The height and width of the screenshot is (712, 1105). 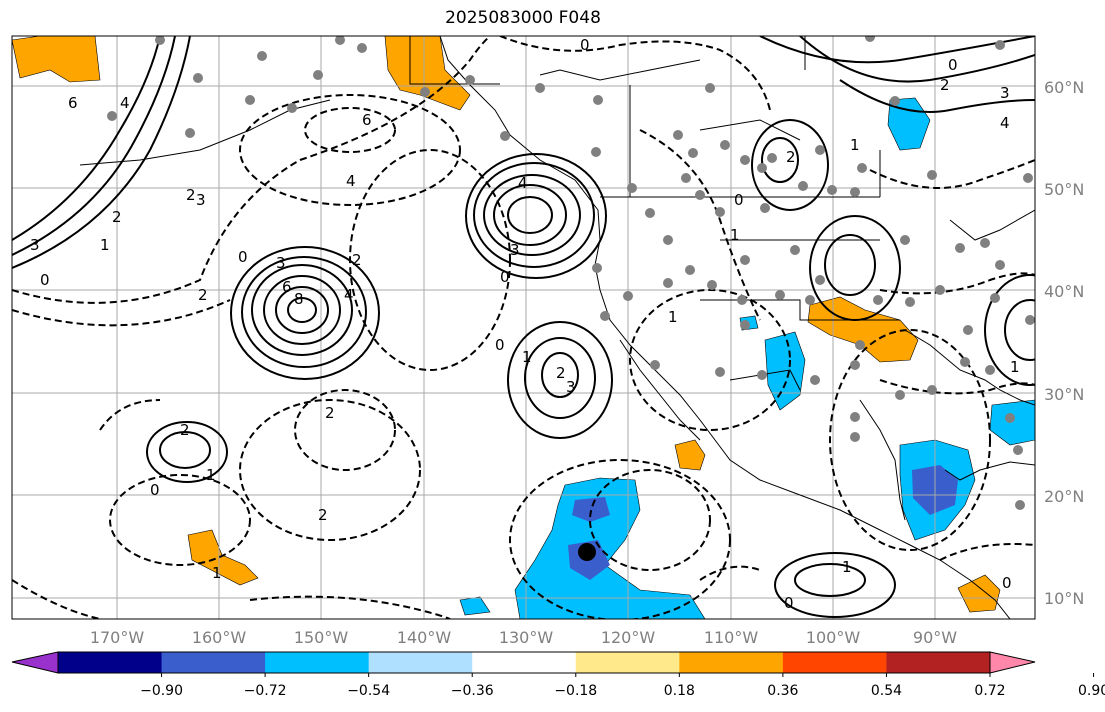 I want to click on colorbar-tick-label: −0.72, so click(x=265, y=691).